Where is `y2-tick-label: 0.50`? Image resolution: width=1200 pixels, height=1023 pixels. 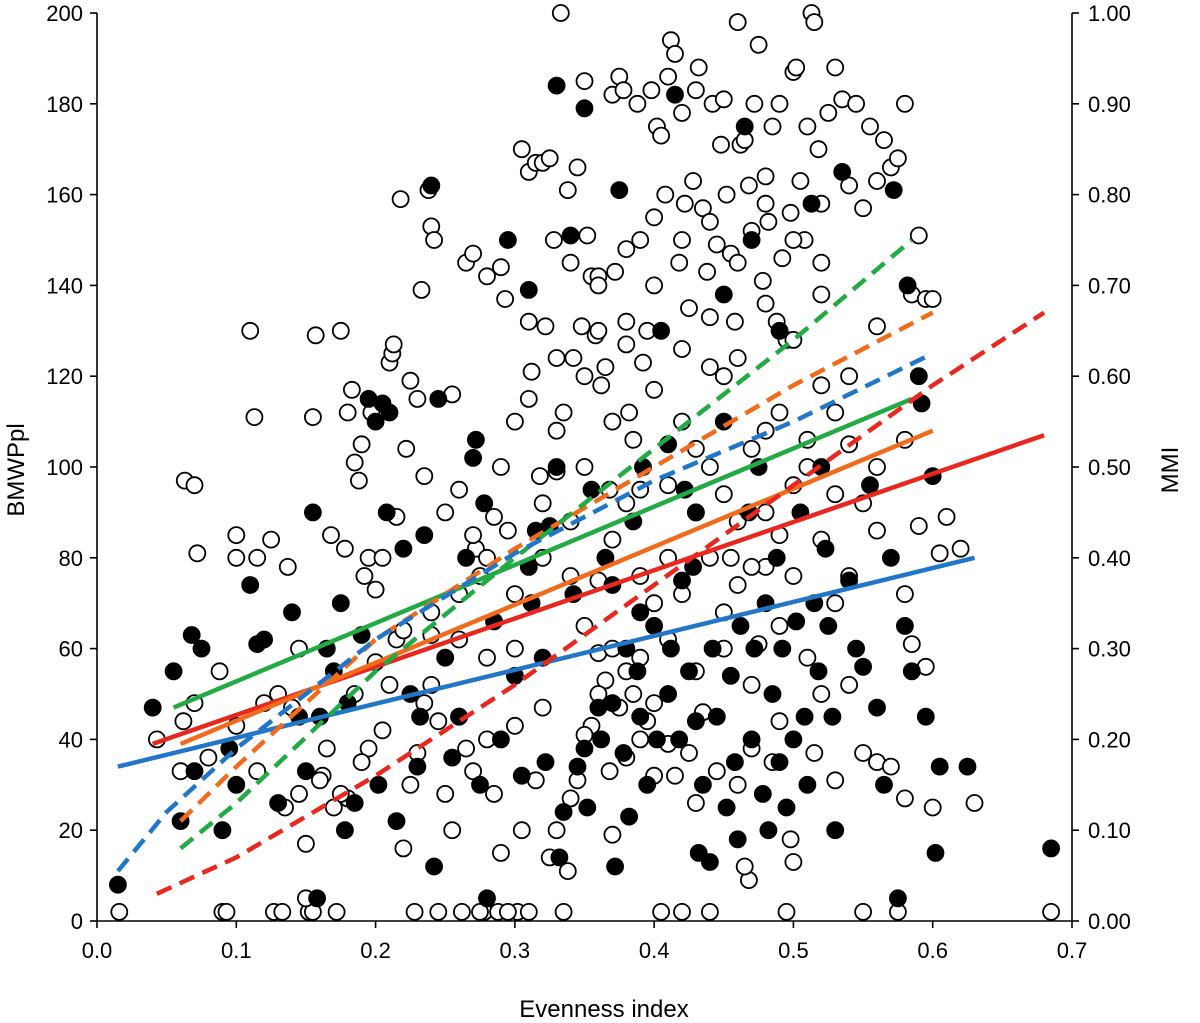 y2-tick-label: 0.50 is located at coordinates (1109, 467).